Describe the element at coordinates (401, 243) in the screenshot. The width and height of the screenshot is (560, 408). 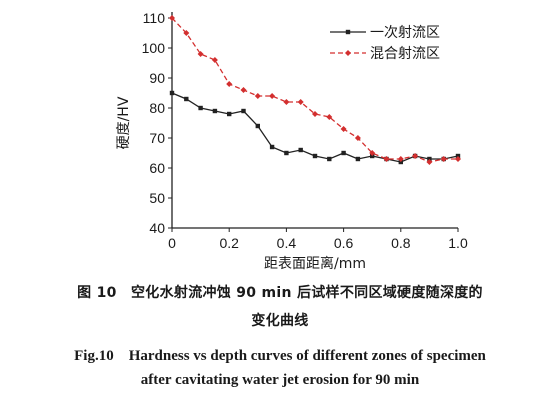
I see `x-tick-label: 0.8` at that location.